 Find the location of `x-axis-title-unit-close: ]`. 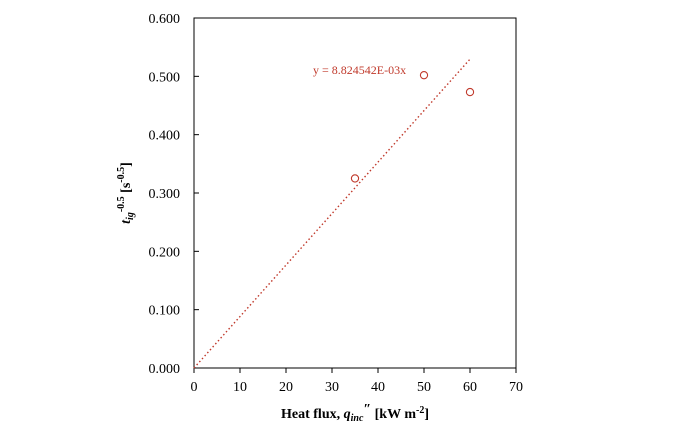

x-axis-title-unit-close: ] is located at coordinates (426, 414).